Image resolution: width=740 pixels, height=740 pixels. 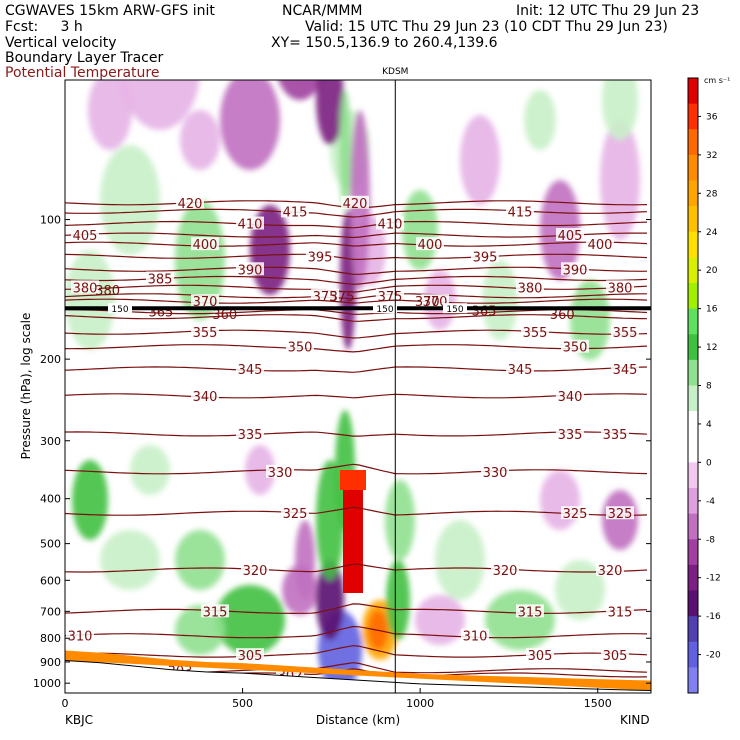 What do you see at coordinates (50, 580) in the screenshot?
I see `y-tick-label: 600` at bounding box center [50, 580].